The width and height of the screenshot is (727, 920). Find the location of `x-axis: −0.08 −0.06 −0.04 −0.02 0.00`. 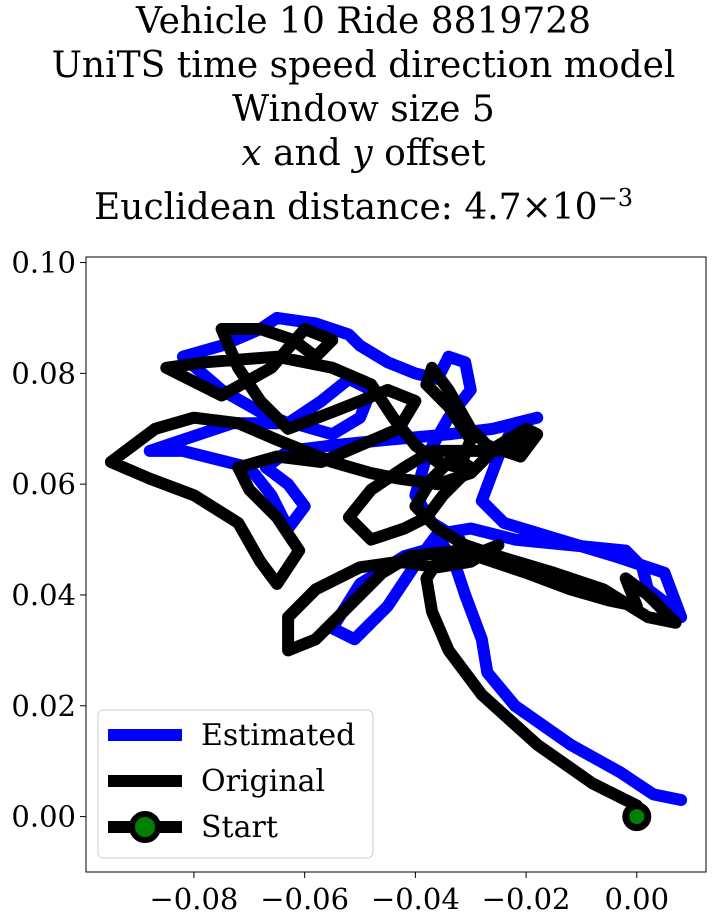

x-axis: −0.08 −0.06 −0.04 −0.02 0.00 is located at coordinates (410, 894).